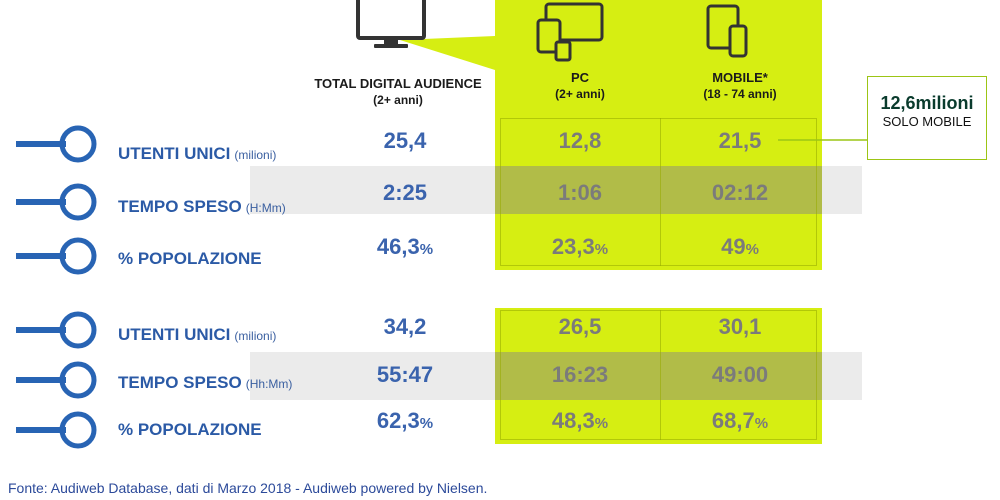  I want to click on value-mobile-utenti-2: 30,1, so click(740, 326).